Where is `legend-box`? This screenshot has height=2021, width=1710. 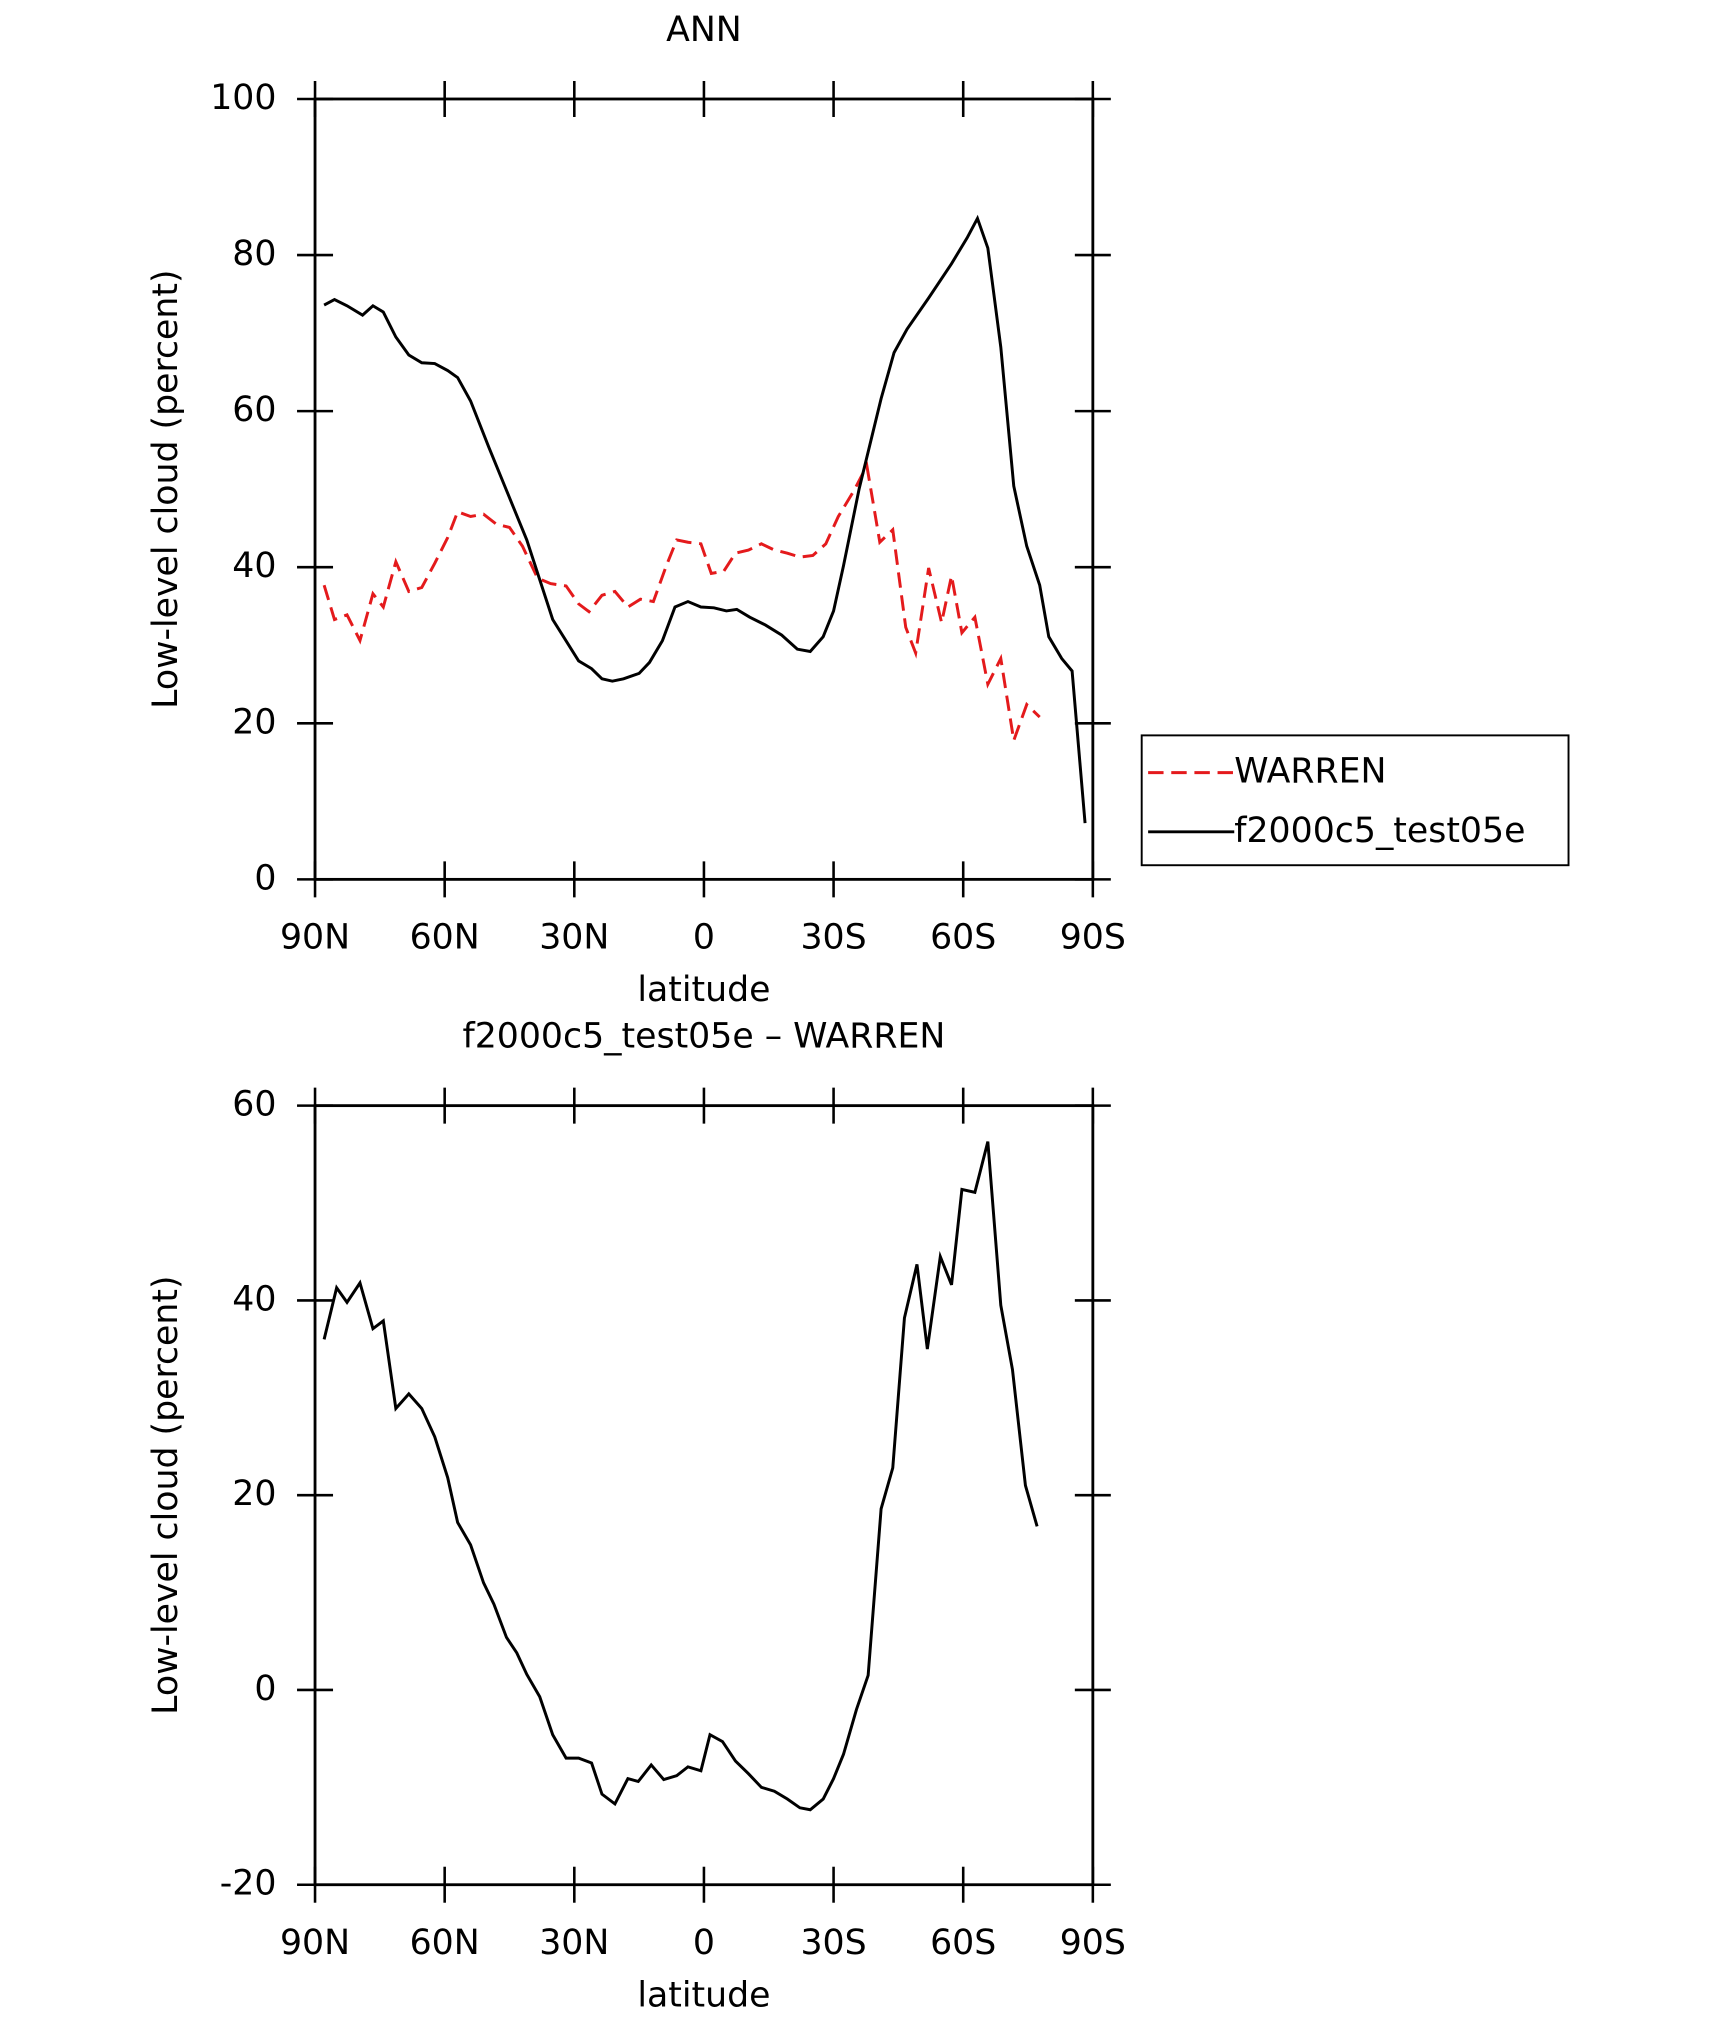 legend-box is located at coordinates (1355, 800).